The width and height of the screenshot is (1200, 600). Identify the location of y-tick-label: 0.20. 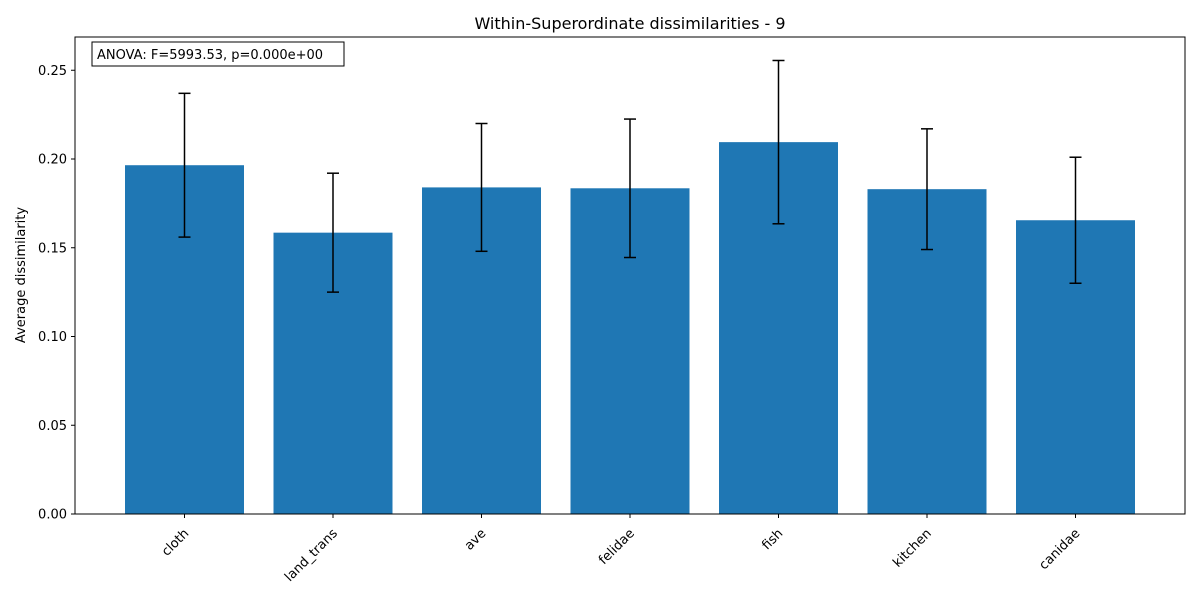
(52, 160).